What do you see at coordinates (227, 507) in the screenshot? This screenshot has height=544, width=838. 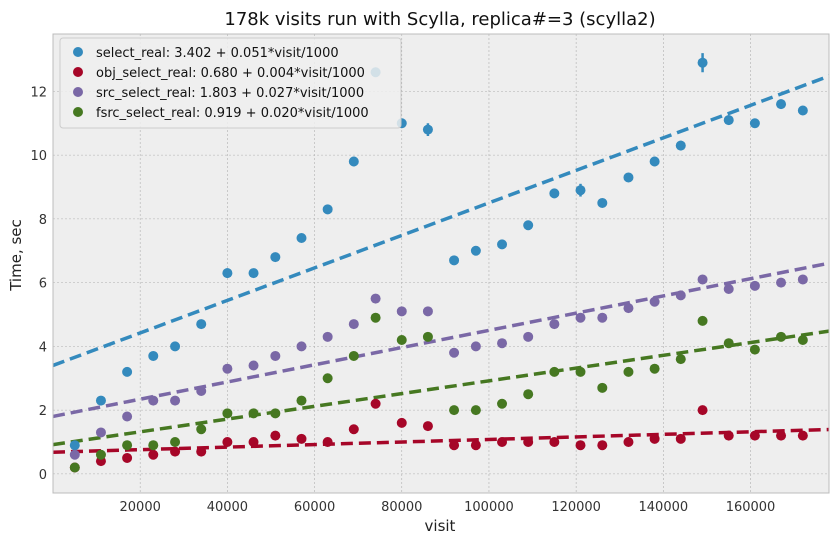 I see `x-tick-label: 40000` at bounding box center [227, 507].